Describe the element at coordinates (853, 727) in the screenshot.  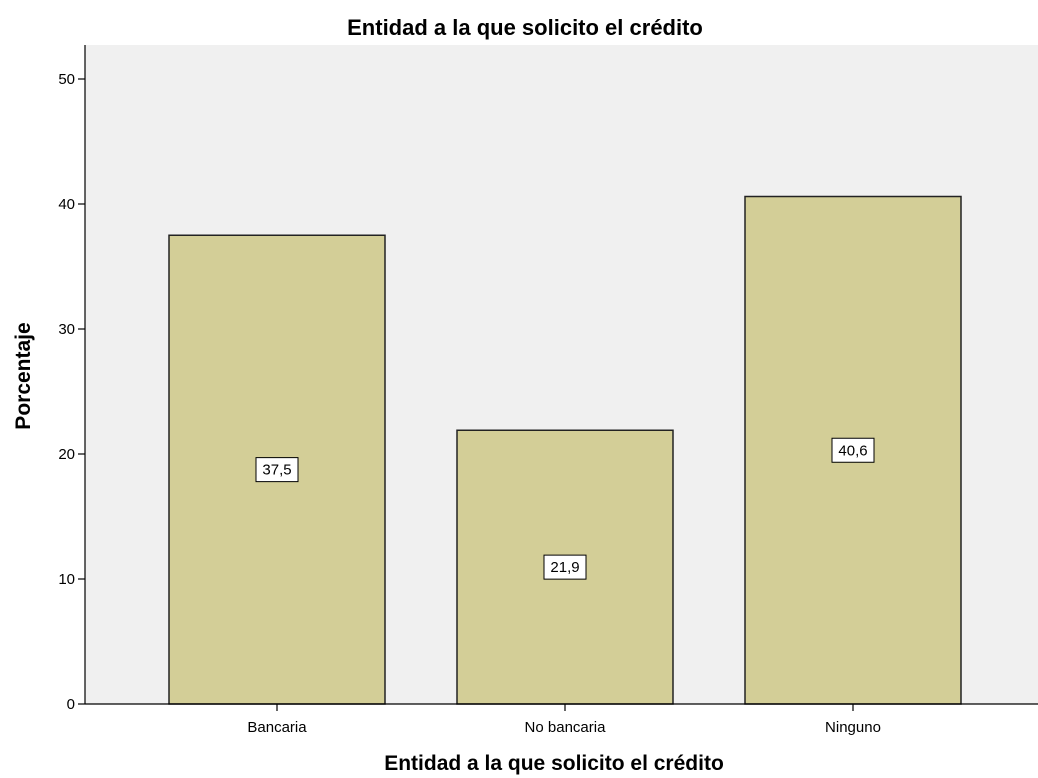
I see `x-tick-label: Ninguno` at that location.